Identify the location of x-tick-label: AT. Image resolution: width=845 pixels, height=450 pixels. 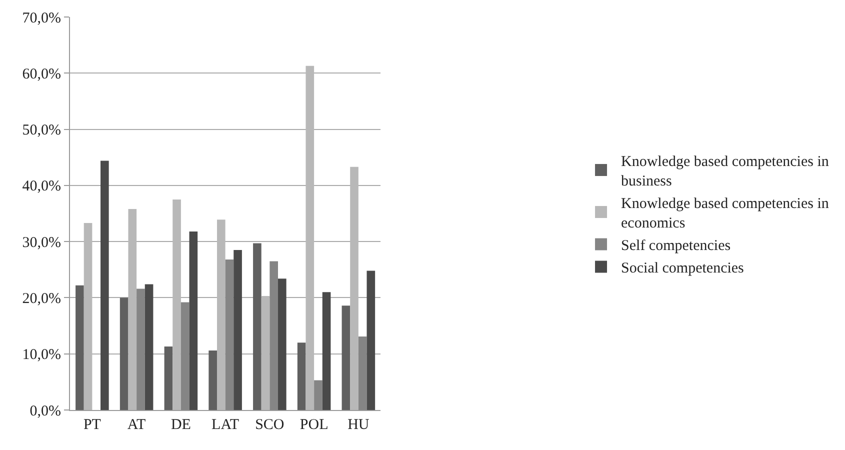
(136, 425).